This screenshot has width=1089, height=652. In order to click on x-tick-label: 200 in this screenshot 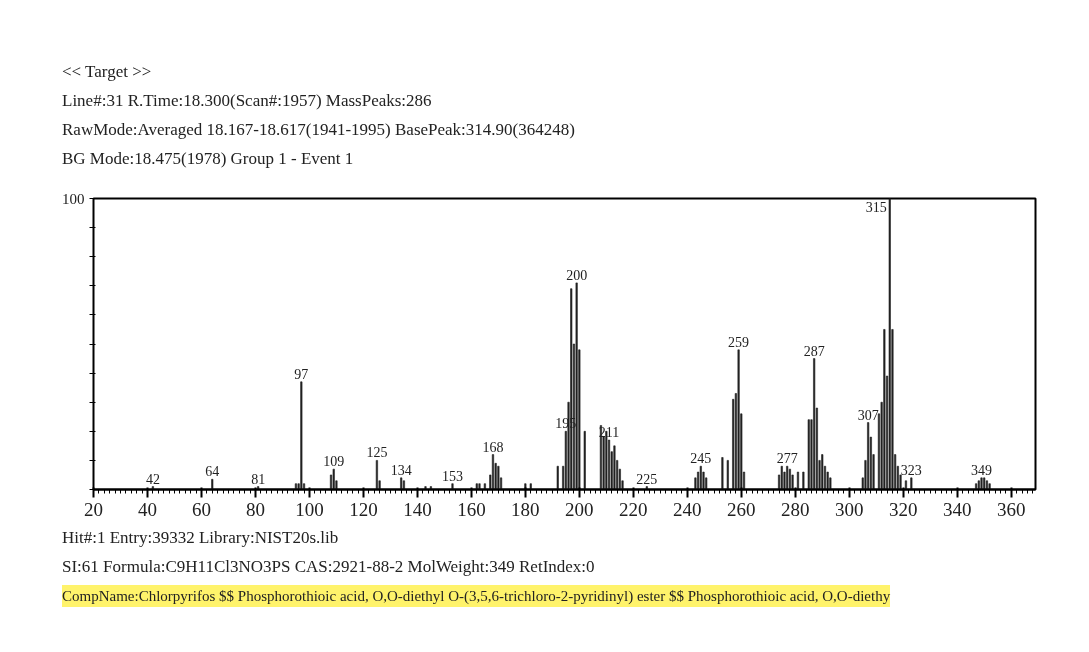, I will do `click(579, 509)`.